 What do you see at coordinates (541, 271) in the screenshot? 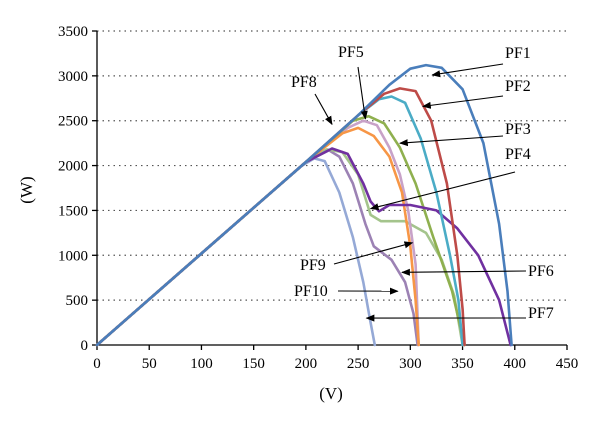
I see `annotation-label: PF6` at bounding box center [541, 271].